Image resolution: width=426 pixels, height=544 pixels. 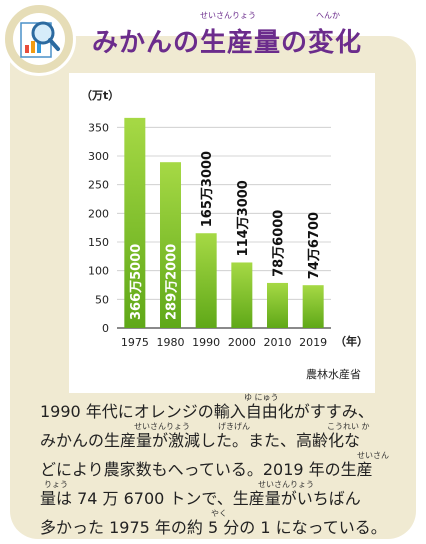 I want to click on y-axis-unit-label: （万t）, so click(x=100, y=95).